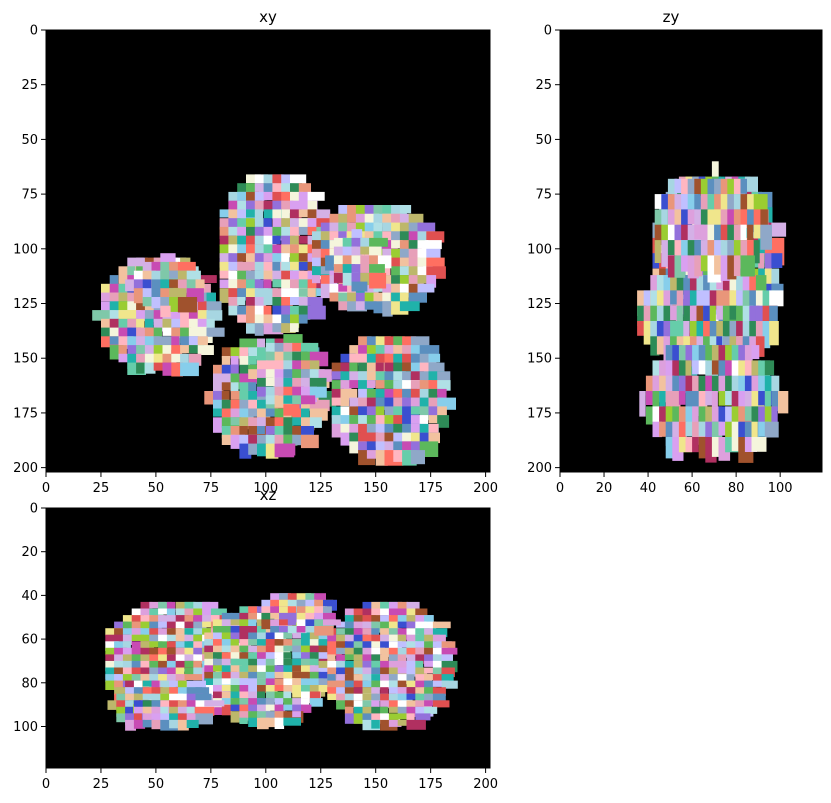 The height and width of the screenshot is (803, 831). I want to click on x-tick-label: 50, so click(156, 488).